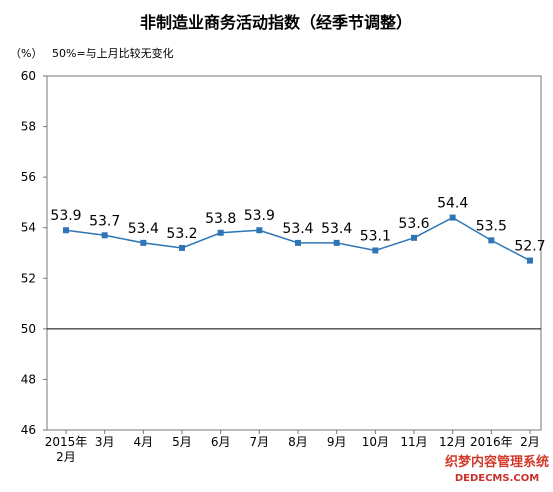 The height and width of the screenshot is (492, 553). I want to click on data-label: 53.7, so click(104, 221).